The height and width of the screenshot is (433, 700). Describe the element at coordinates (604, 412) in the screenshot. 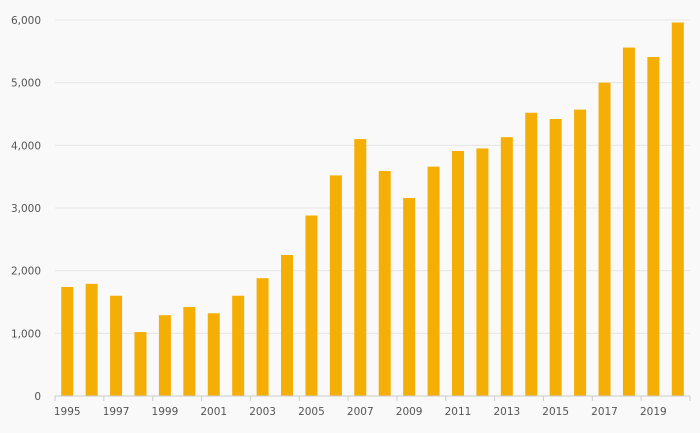

I see `x-tick-label: 2017` at that location.